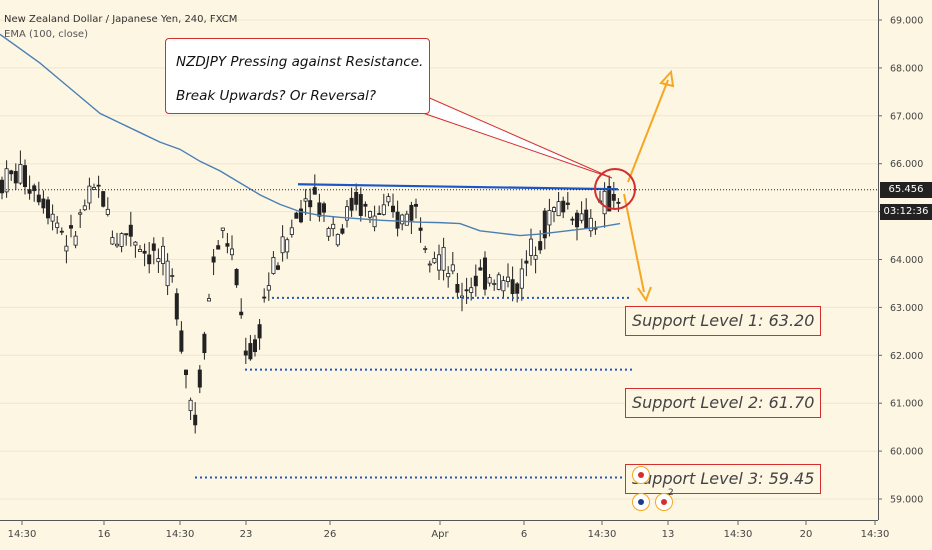  I want to click on indicator-label: EMA (100, close), so click(46, 34).